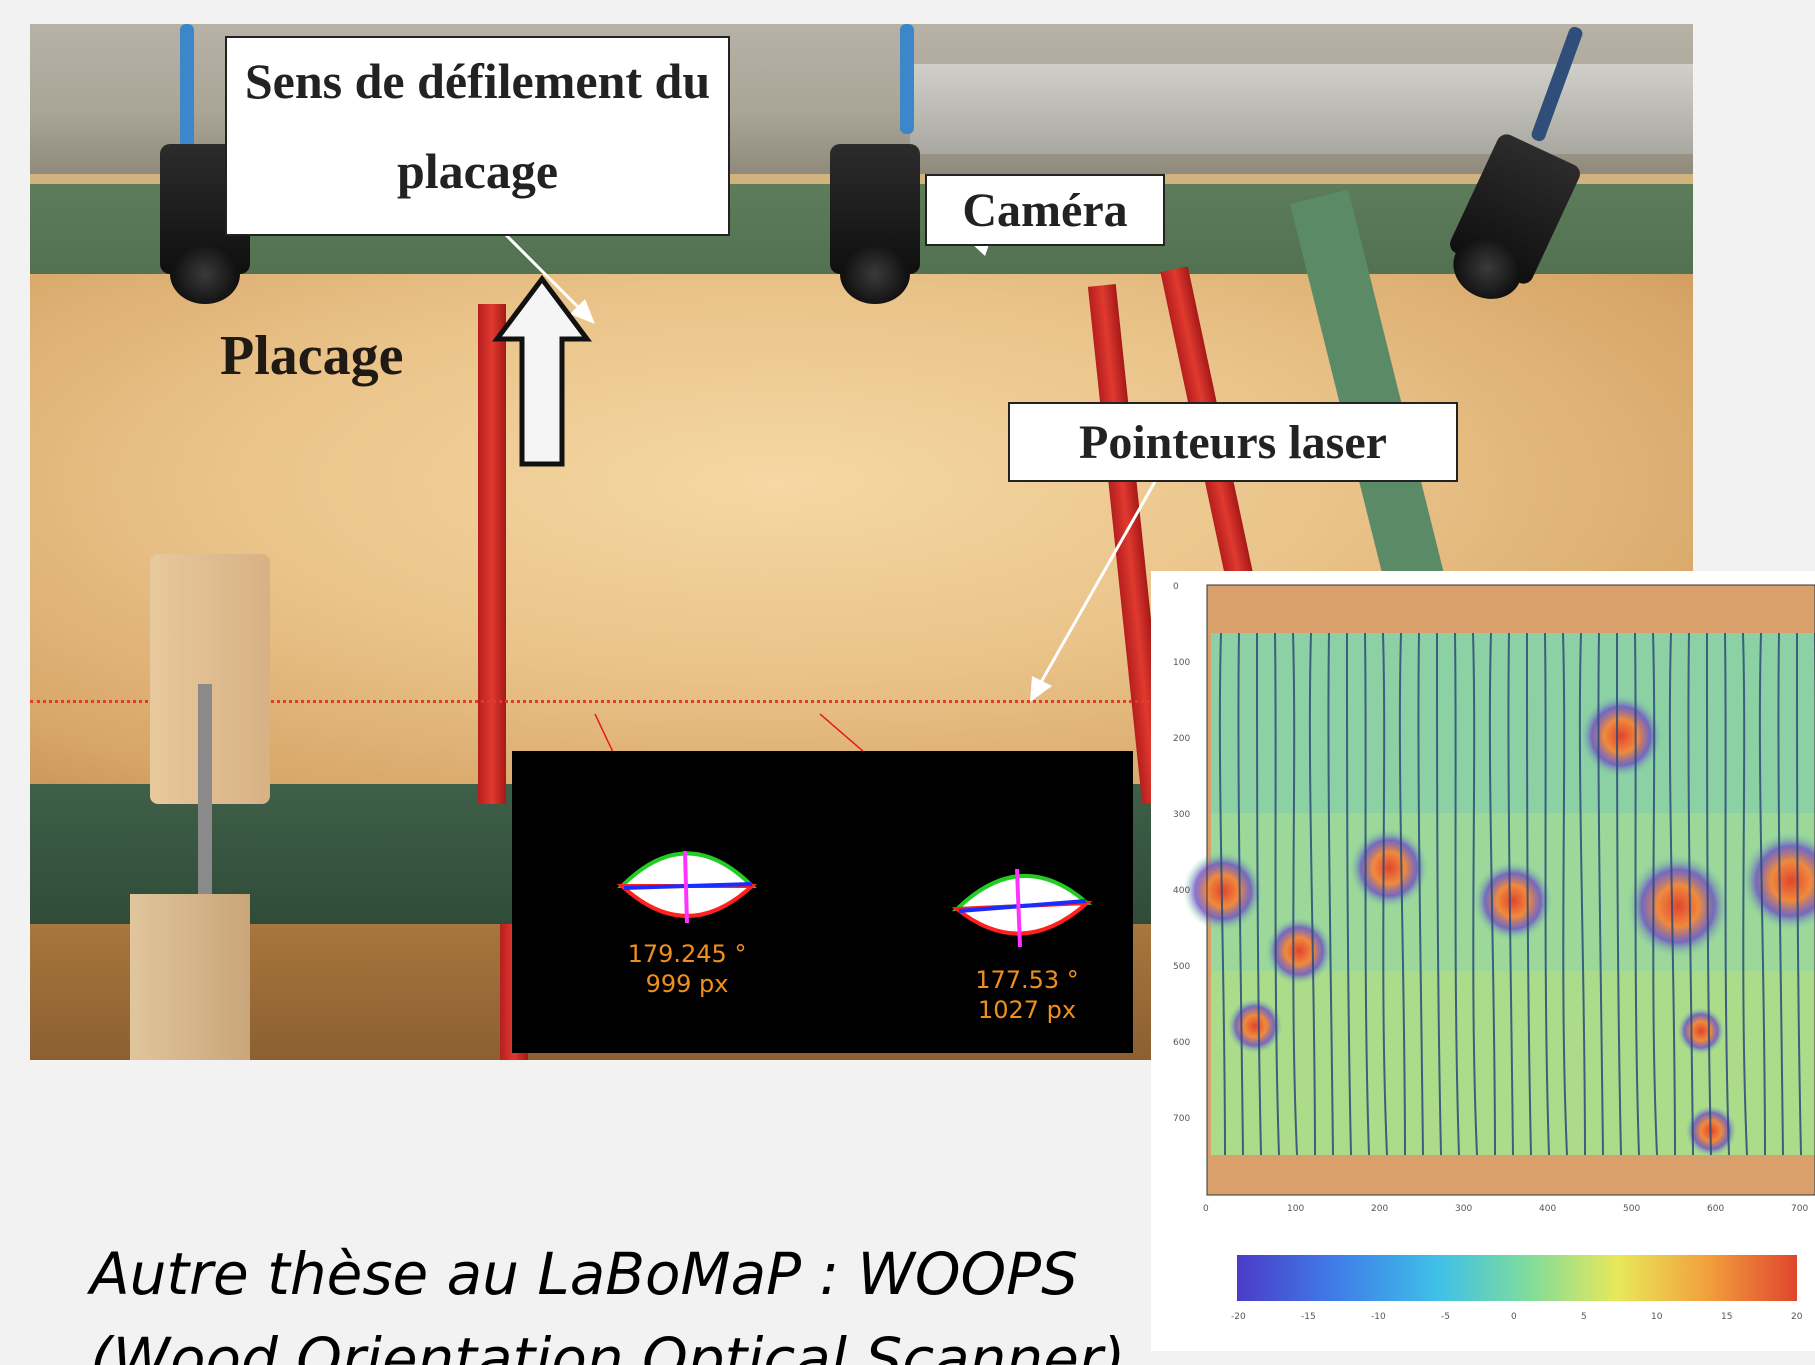 Image resolution: width=1815 pixels, height=1365 pixels. Describe the element at coordinates (608, 1345) in the screenshot. I see `caption-line2: (Wood Orientation Optical Scanner)` at that location.